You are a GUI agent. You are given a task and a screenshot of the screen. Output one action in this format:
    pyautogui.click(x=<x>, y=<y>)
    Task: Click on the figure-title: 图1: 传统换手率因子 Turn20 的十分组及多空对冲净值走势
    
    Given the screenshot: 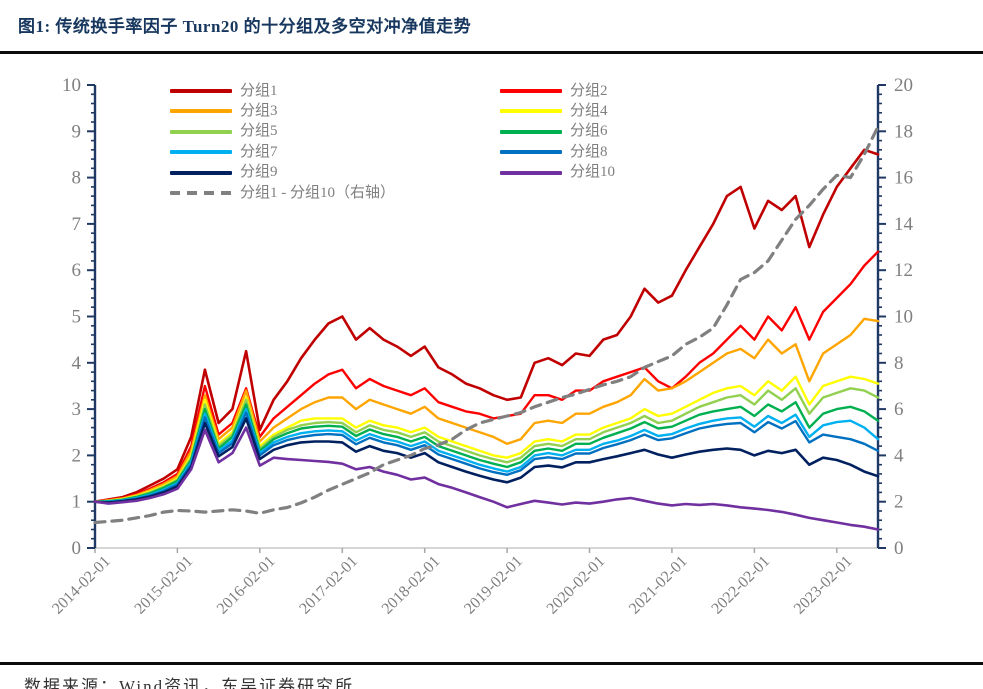 What is the action you would take?
    pyautogui.click(x=245, y=26)
    